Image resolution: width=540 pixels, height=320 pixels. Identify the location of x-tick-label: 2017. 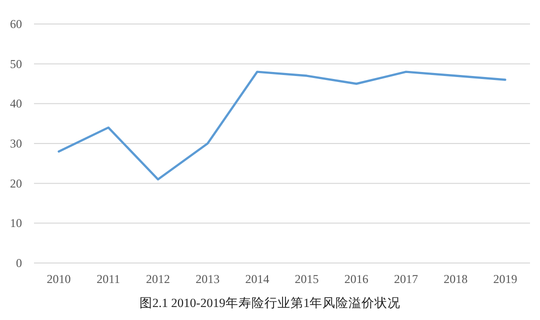
(406, 279).